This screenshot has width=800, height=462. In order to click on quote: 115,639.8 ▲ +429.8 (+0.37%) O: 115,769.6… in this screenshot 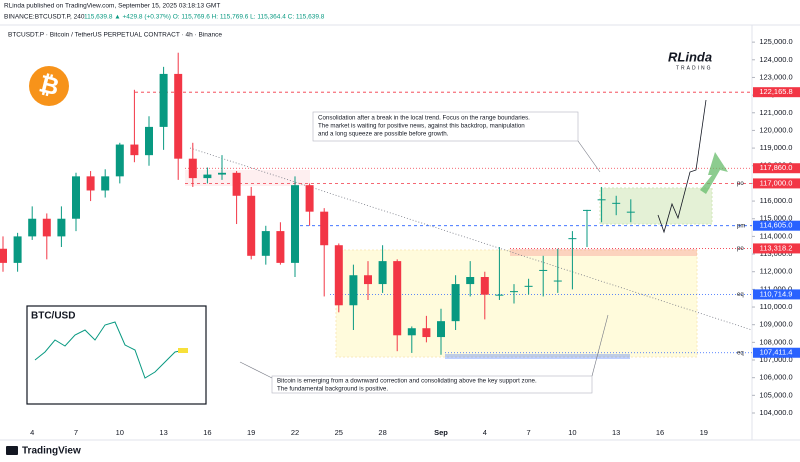, I will do `click(204, 17)`.